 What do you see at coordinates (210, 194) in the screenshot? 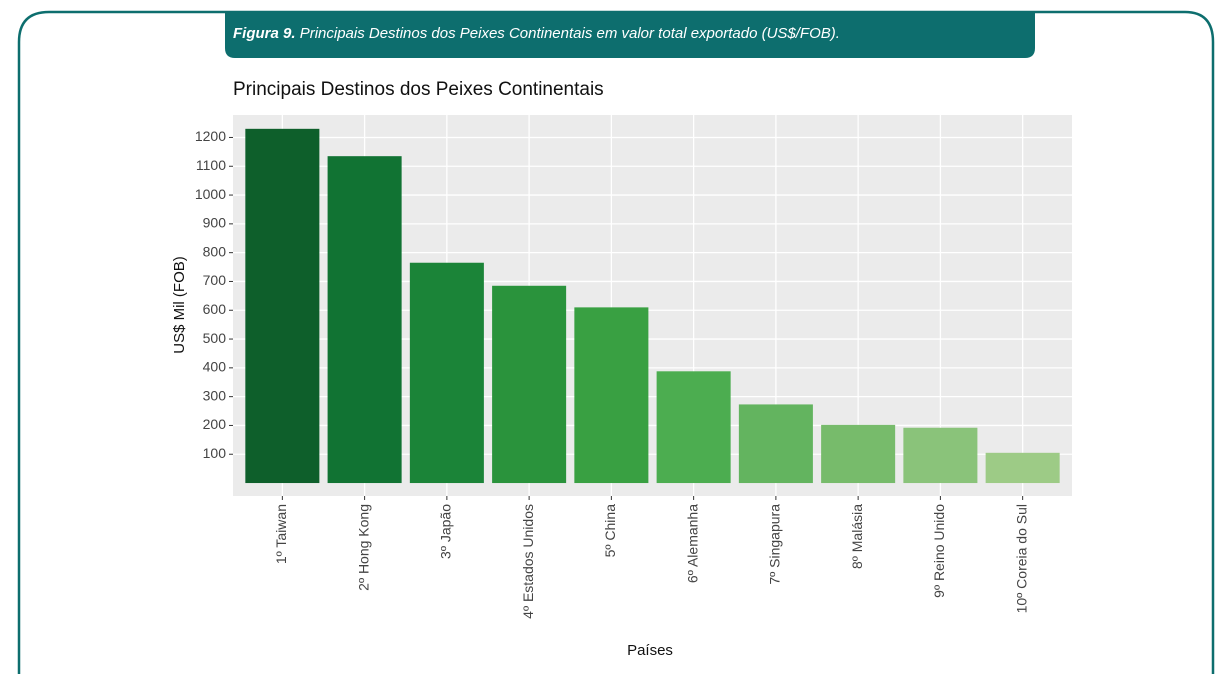
I see `y-tick-label: 1000` at bounding box center [210, 194].